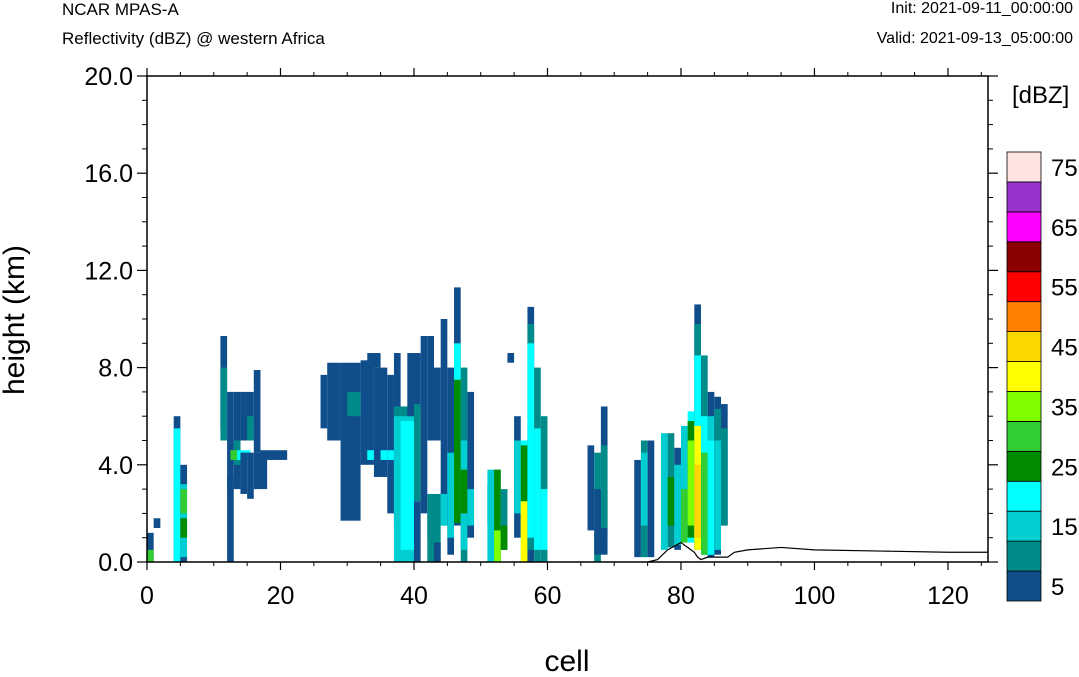 The height and width of the screenshot is (677, 1079). I want to click on y-tick-label: 20.0, so click(108, 77).